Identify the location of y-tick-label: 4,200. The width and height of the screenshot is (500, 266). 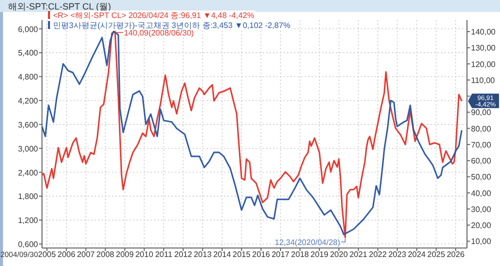
(28, 101).